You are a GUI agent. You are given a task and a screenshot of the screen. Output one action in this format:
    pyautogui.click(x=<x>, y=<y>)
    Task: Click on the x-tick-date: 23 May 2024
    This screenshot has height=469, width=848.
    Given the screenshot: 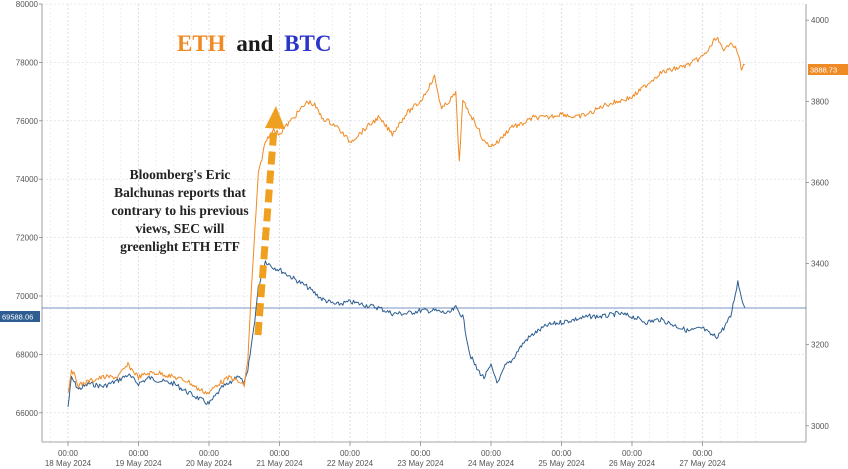 What is the action you would take?
    pyautogui.click(x=420, y=463)
    